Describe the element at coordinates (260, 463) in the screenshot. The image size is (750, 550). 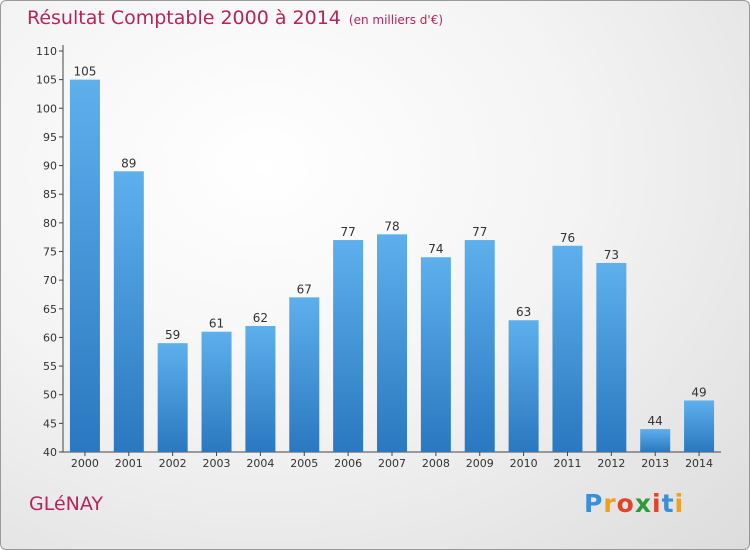
I see `x-tick-label-2004: 2004` at that location.